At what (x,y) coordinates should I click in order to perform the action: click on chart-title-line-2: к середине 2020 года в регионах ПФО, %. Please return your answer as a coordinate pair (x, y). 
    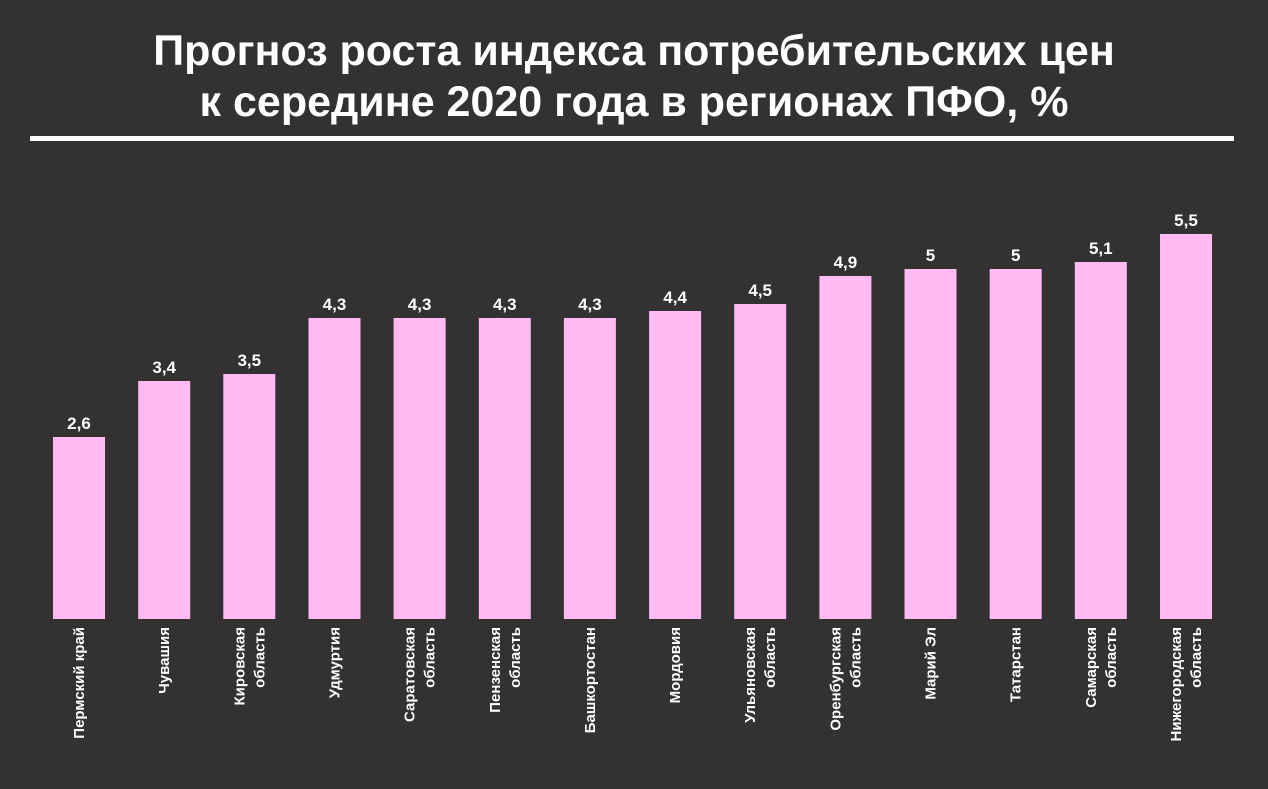
    Looking at the image, I should click on (634, 102).